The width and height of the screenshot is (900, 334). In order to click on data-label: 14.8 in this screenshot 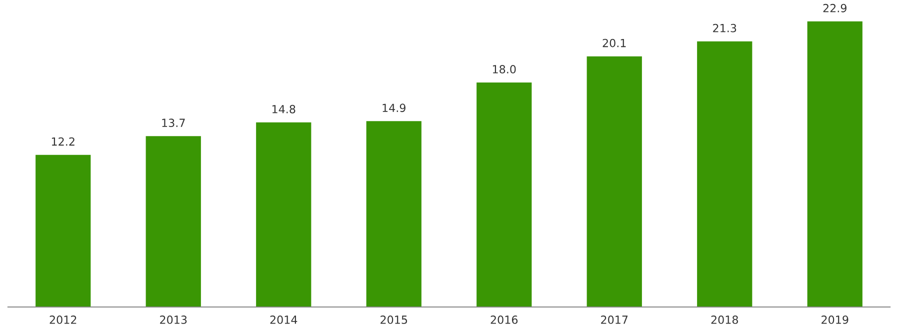, I will do `click(284, 109)`.